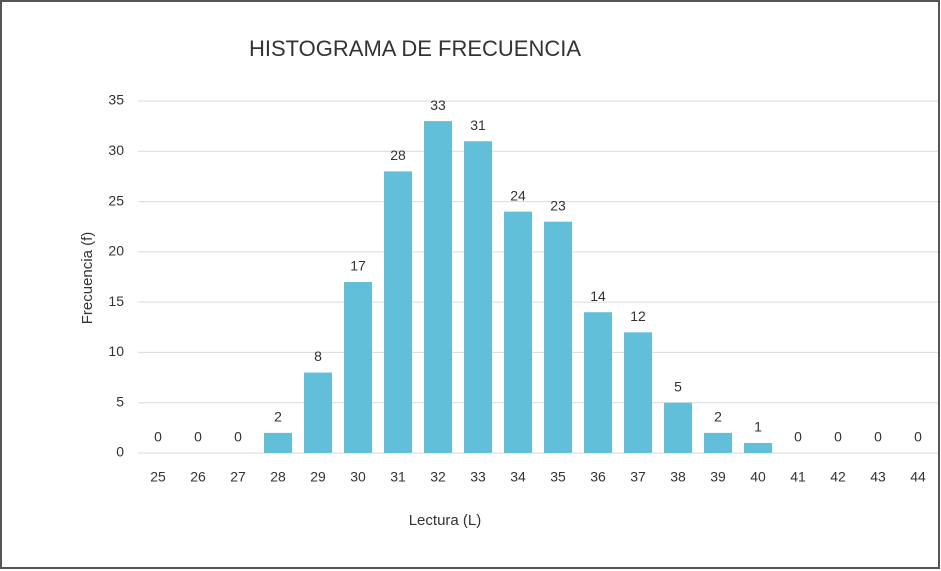 The width and height of the screenshot is (941, 571). Describe the element at coordinates (116, 351) in the screenshot. I see `y-tick-label: 10` at that location.